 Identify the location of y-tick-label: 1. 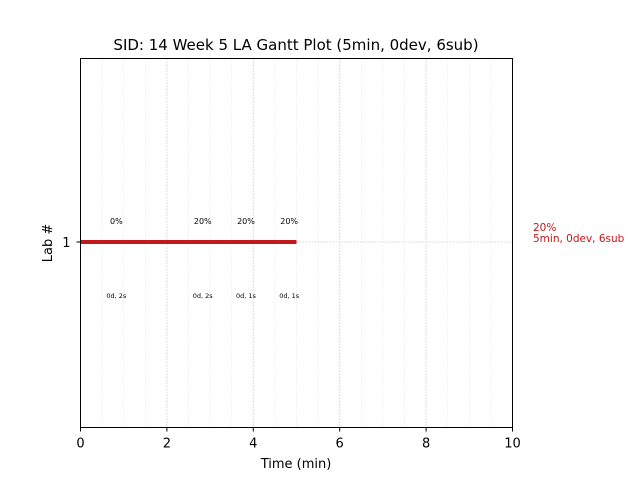
(66, 243).